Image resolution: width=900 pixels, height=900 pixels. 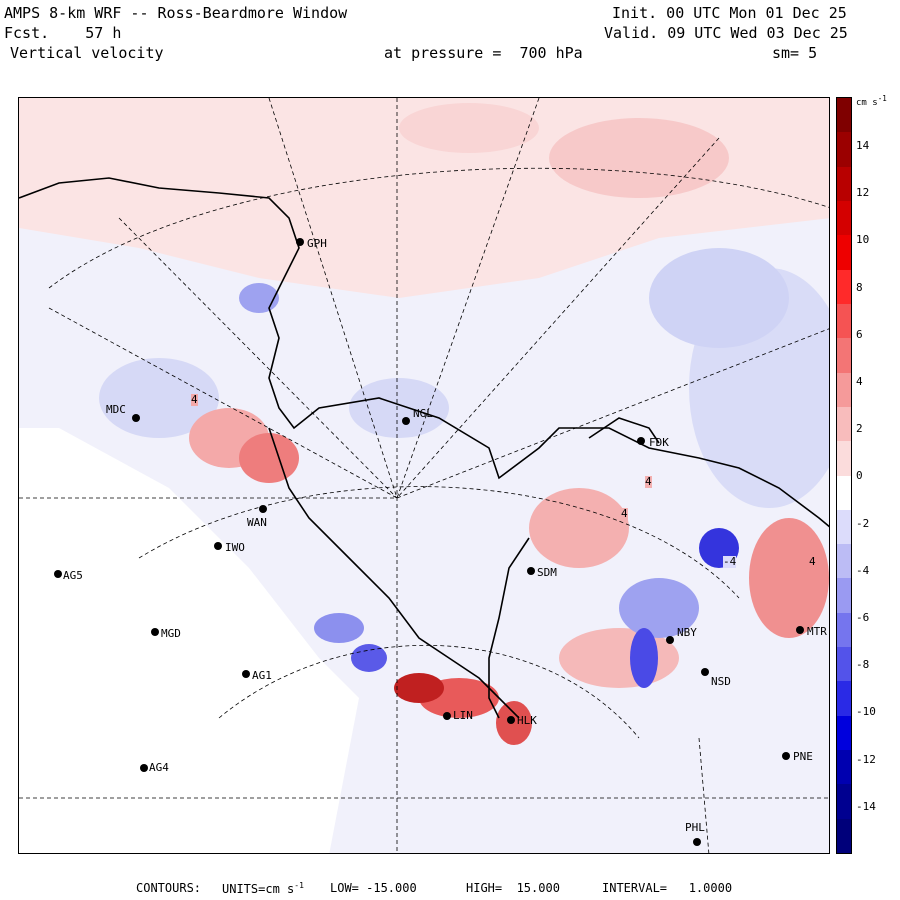 I want to click on colorbar-tick-label: -6, so click(x=863, y=617).